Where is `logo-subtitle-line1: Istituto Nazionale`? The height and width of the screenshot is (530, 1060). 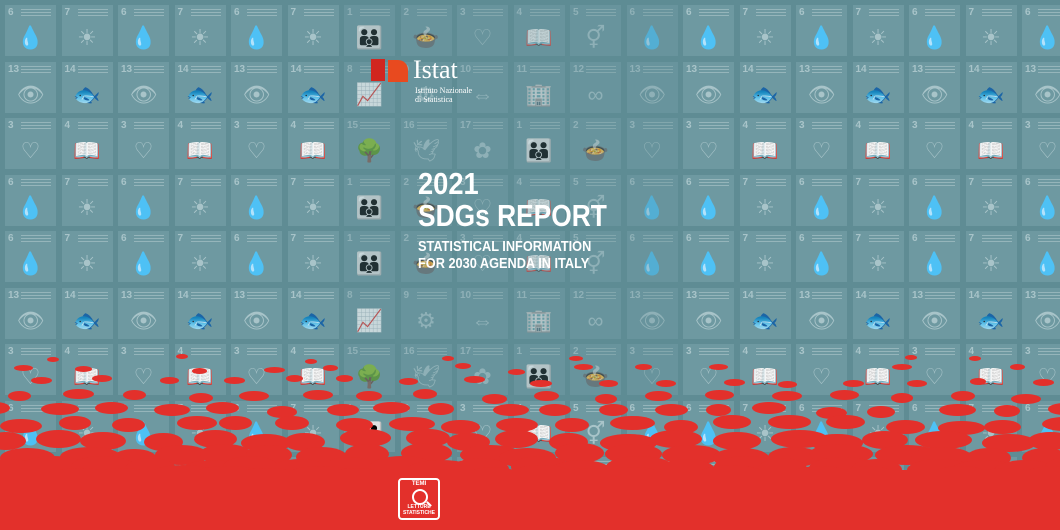 logo-subtitle-line1: Istituto Nazionale is located at coordinates (444, 90).